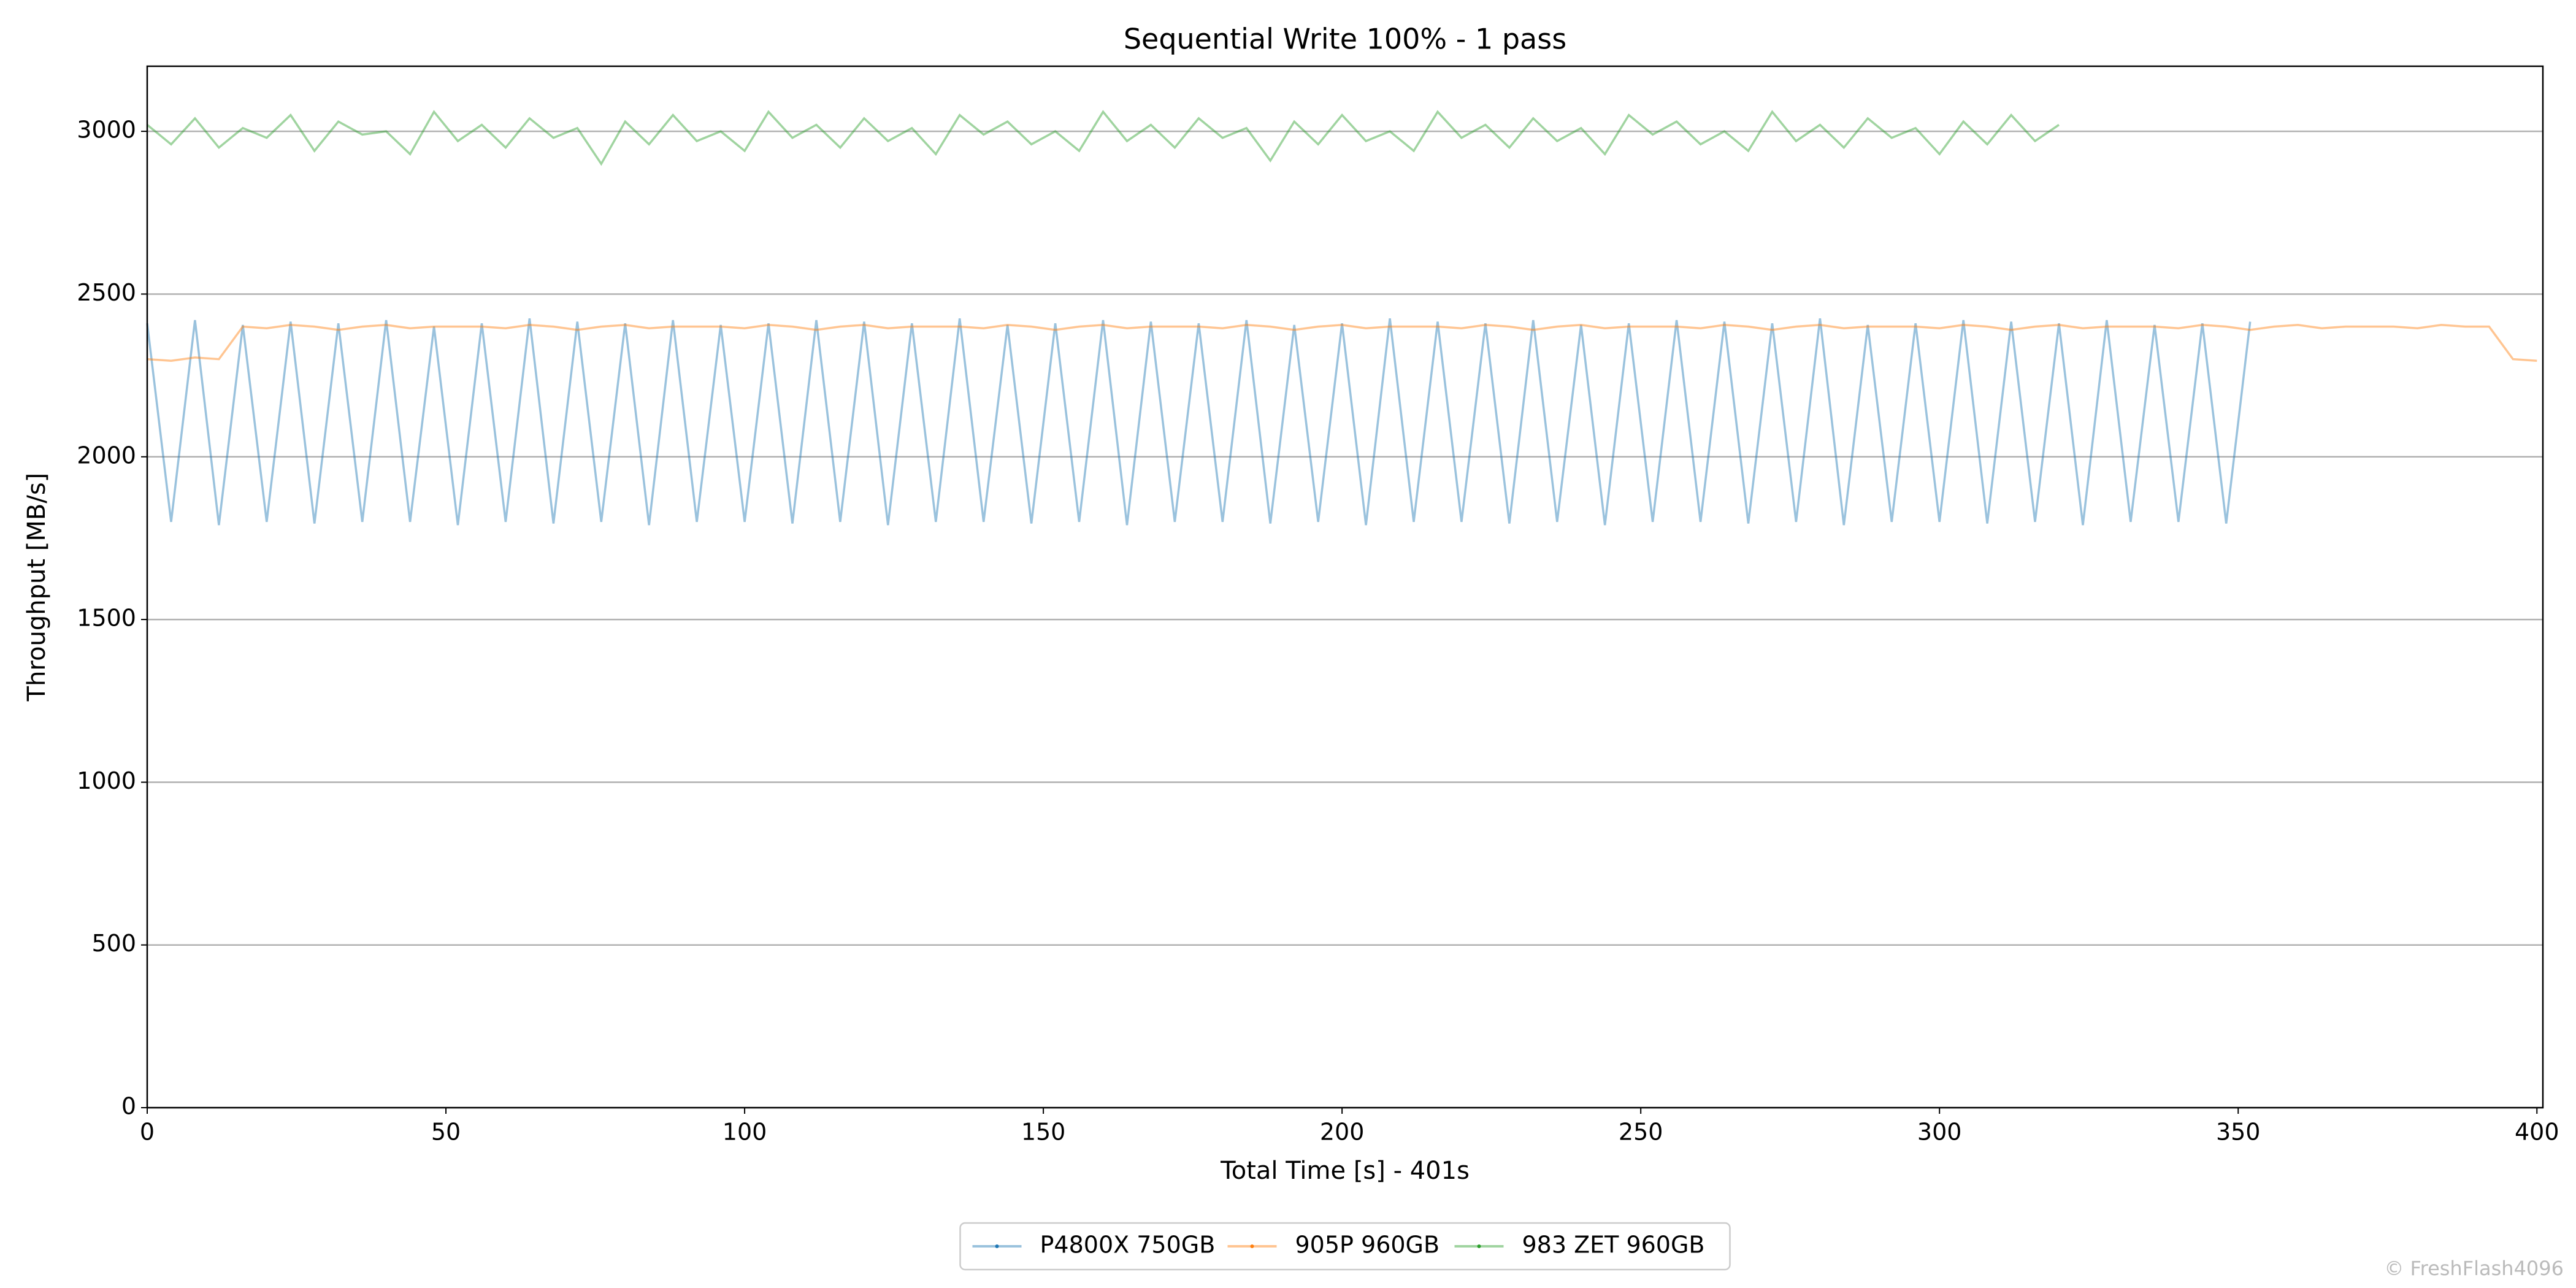  Describe the element at coordinates (1367, 1245) in the screenshot. I see `legend-label: 905P 960GB` at that location.